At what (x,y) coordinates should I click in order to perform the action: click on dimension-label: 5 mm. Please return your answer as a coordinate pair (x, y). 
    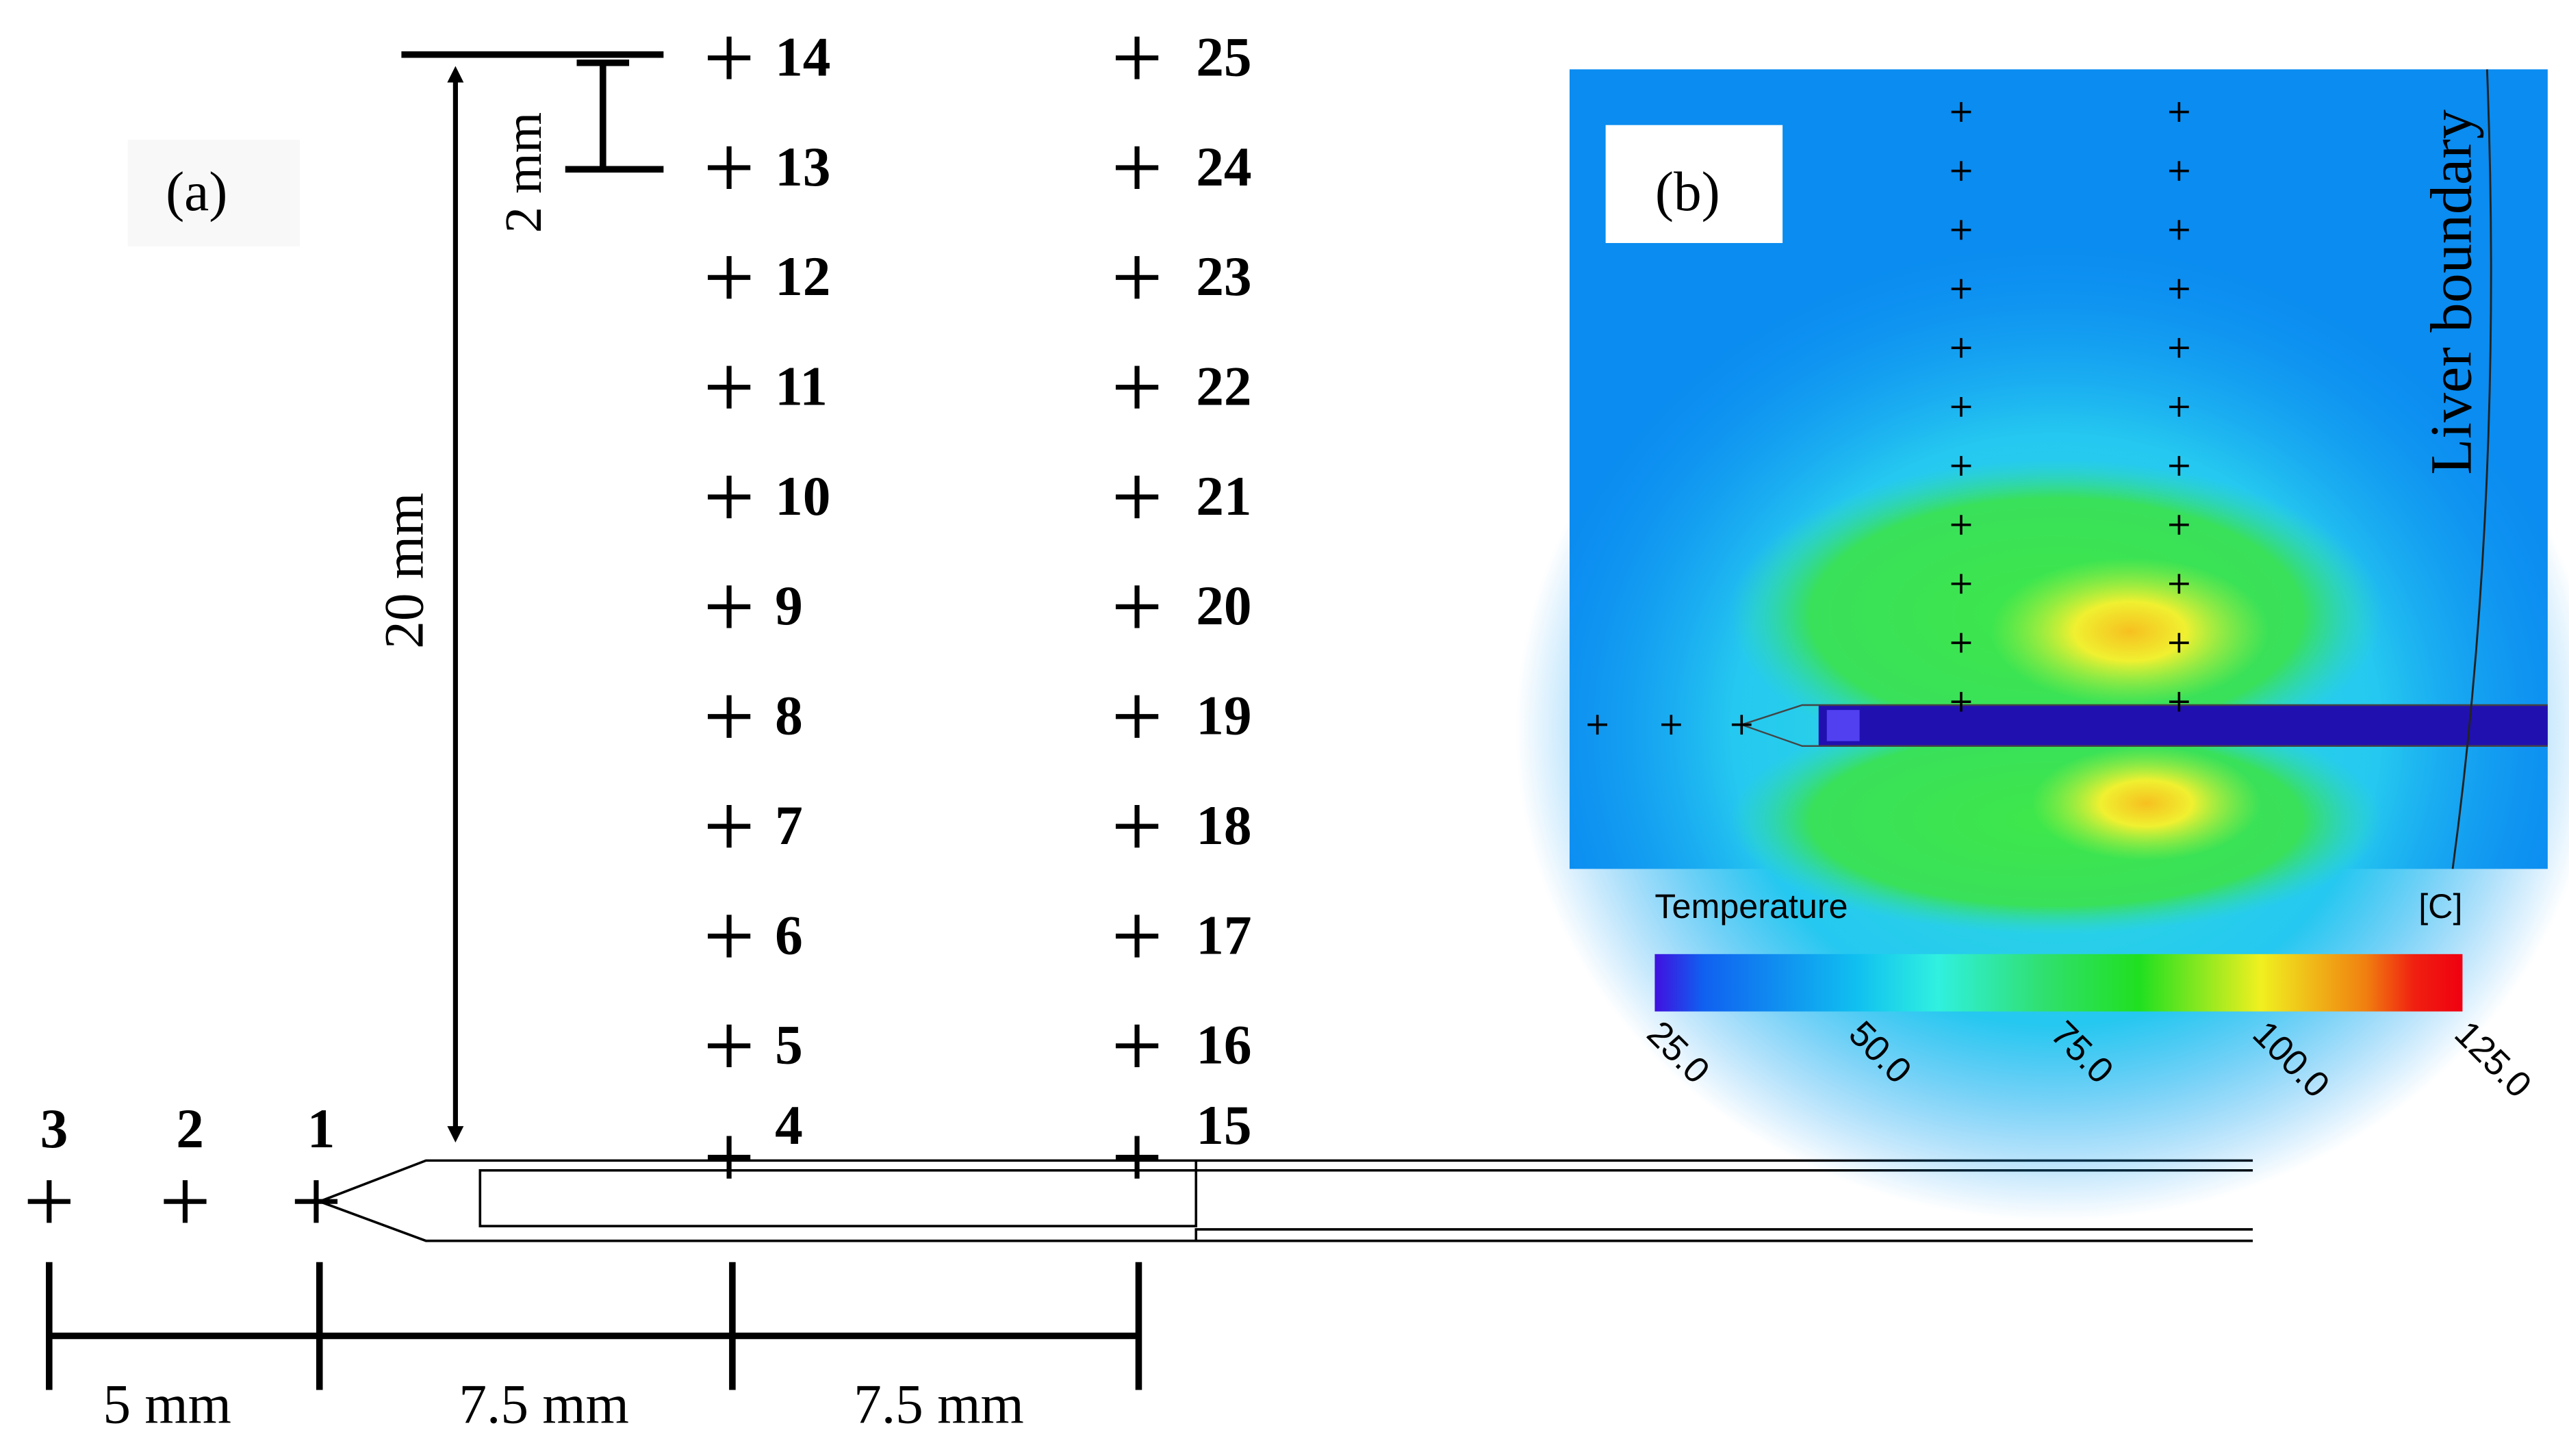
    Looking at the image, I should click on (167, 1404).